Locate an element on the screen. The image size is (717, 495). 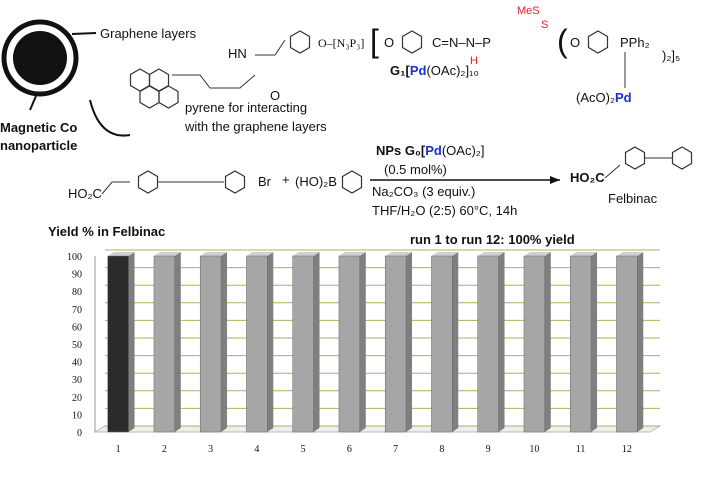
atom: MeS is located at coordinates (528, 11).